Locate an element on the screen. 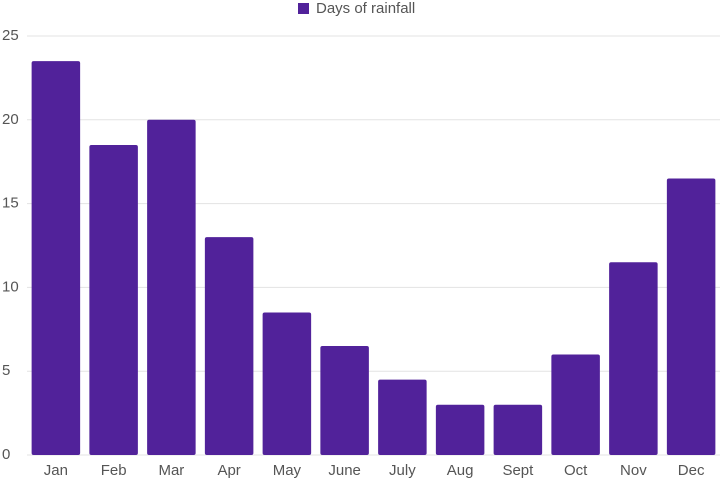  x-tick-label: May is located at coordinates (287, 470).